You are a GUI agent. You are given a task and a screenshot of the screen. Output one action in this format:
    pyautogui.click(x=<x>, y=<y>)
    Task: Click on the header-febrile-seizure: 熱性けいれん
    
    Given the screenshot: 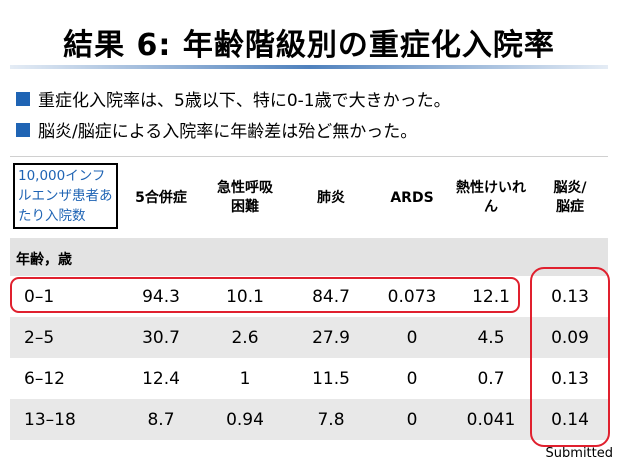 What is the action you would take?
    pyautogui.click(x=491, y=198)
    